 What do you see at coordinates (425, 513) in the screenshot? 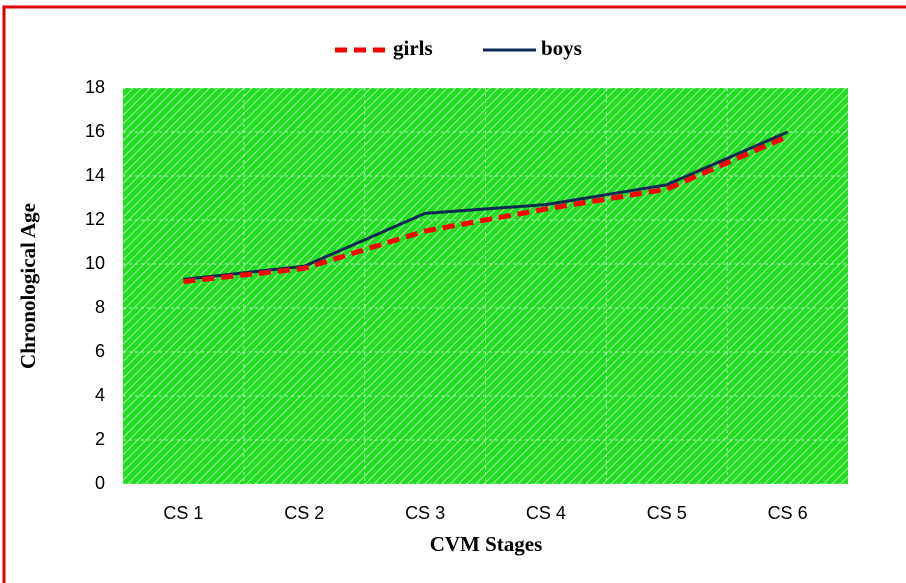
I see `x-tick-label: CS 3` at bounding box center [425, 513].